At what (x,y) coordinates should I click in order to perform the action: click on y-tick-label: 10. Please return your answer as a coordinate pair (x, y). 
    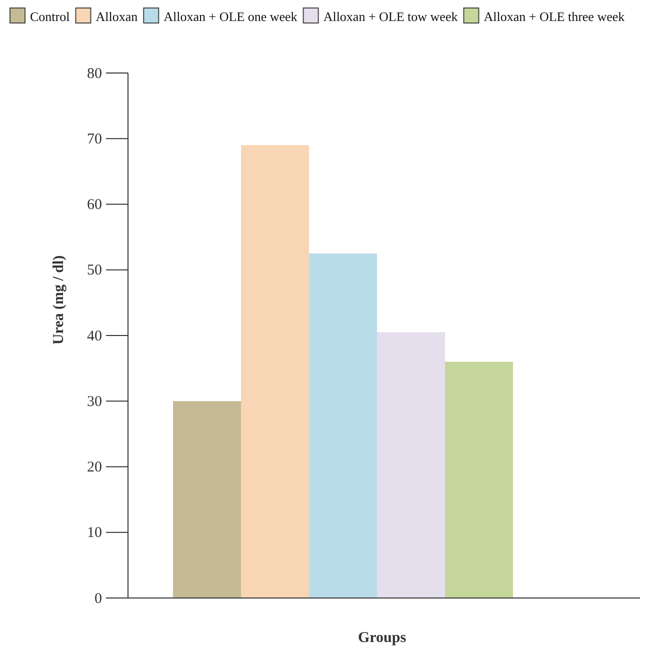
    Looking at the image, I should click on (94, 533).